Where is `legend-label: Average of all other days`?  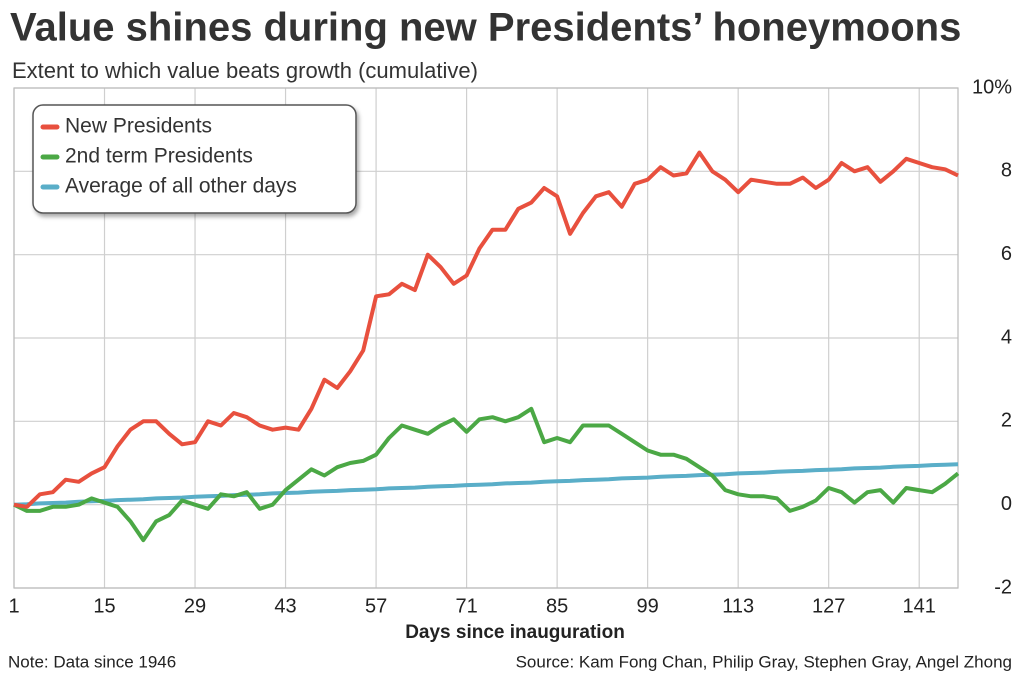
legend-label: Average of all other days is located at coordinates (181, 186).